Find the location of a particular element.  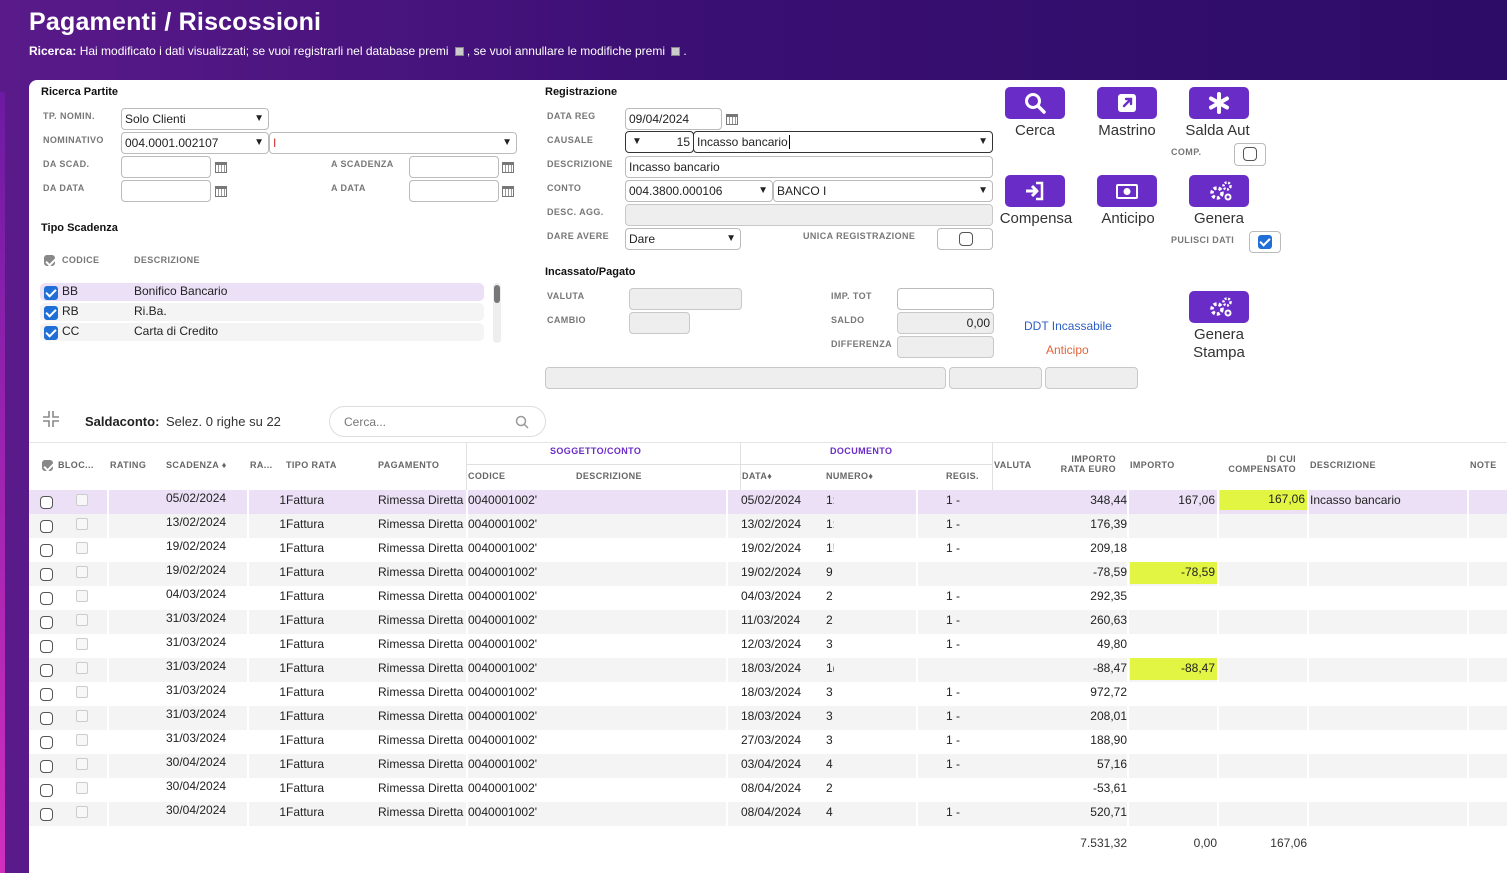

data-reg-input: 09/04/2024 is located at coordinates (673, 119).